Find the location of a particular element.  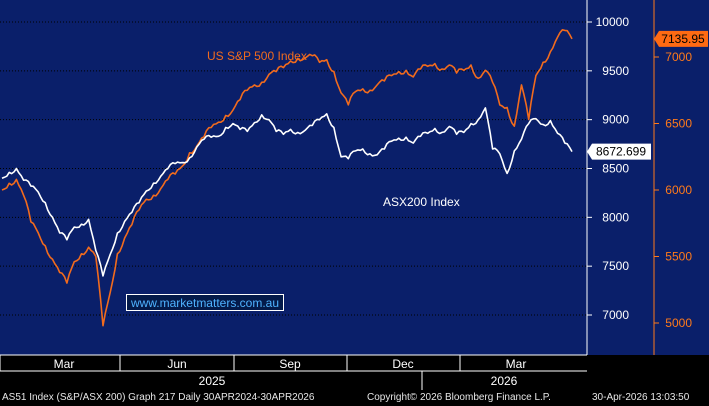

left-tick-label-8500: 8500 is located at coordinates (615, 169).